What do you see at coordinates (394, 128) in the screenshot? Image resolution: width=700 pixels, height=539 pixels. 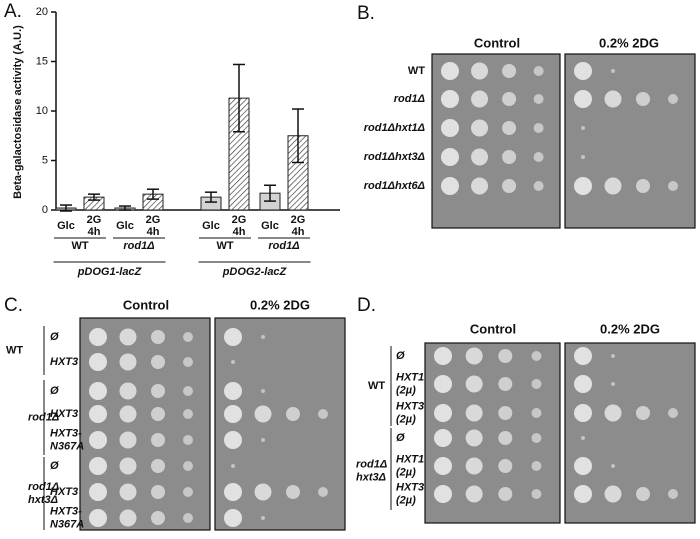 I see `row-label: rod1Δhxt1Δ` at bounding box center [394, 128].